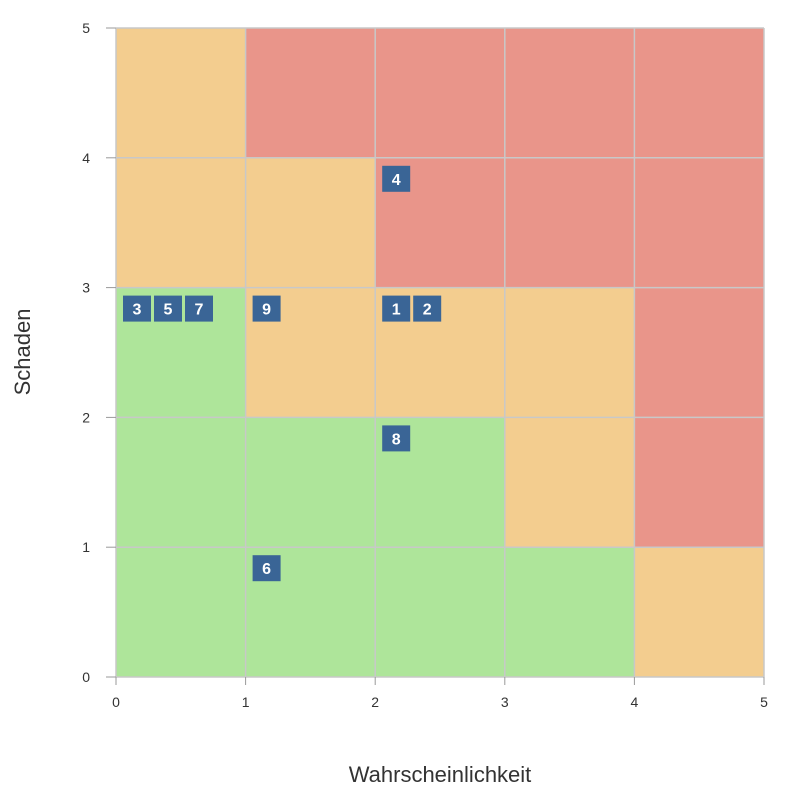 This screenshot has height=802, width=800. Describe the element at coordinates (635, 702) in the screenshot. I see `x-tick-label: 4` at that location.